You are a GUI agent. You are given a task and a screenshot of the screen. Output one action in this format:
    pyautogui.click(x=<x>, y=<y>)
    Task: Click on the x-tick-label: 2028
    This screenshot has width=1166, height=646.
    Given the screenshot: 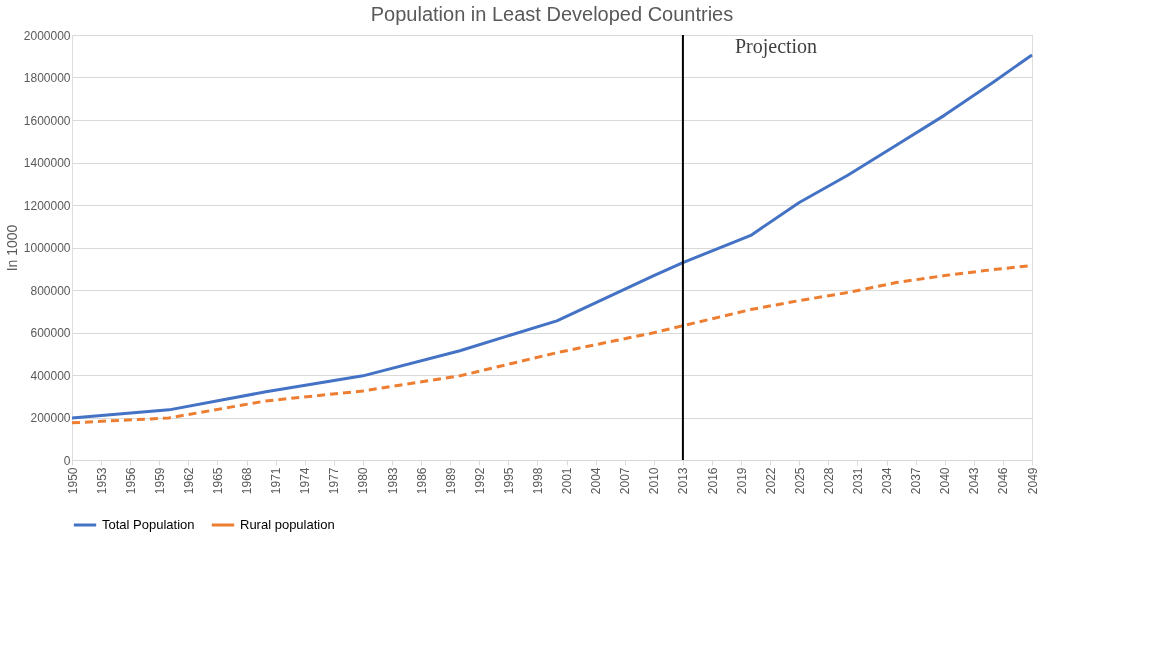 What is the action you would take?
    pyautogui.click(x=828, y=481)
    